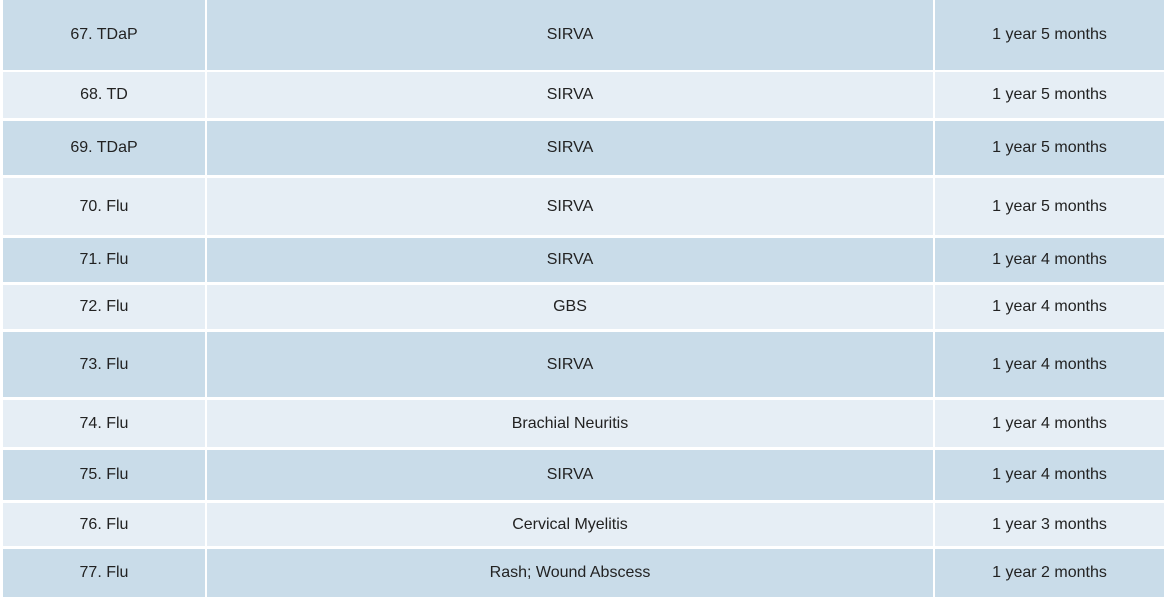  What do you see at coordinates (104, 423) in the screenshot?
I see `vaccine-cell: 74. Flu` at bounding box center [104, 423].